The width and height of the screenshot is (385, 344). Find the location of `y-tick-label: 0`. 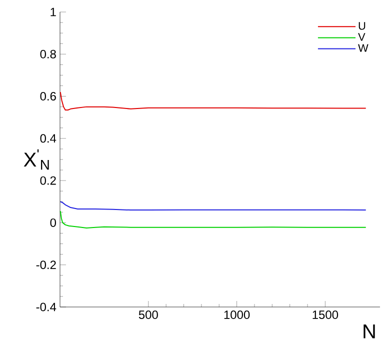

y-tick-label: 0 is located at coordinates (53, 222).